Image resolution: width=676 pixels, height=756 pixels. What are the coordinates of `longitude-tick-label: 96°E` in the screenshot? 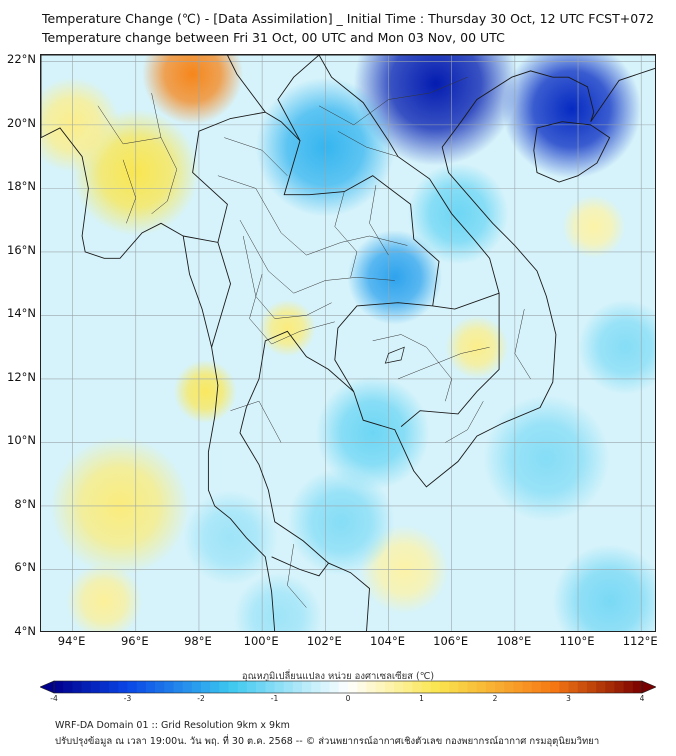 It's located at (134, 641).